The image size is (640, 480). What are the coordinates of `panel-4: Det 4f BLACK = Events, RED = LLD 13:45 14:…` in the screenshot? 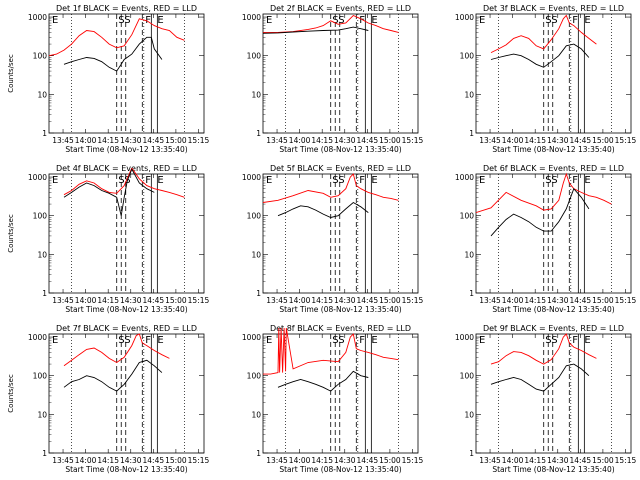 It's located at (108, 239).